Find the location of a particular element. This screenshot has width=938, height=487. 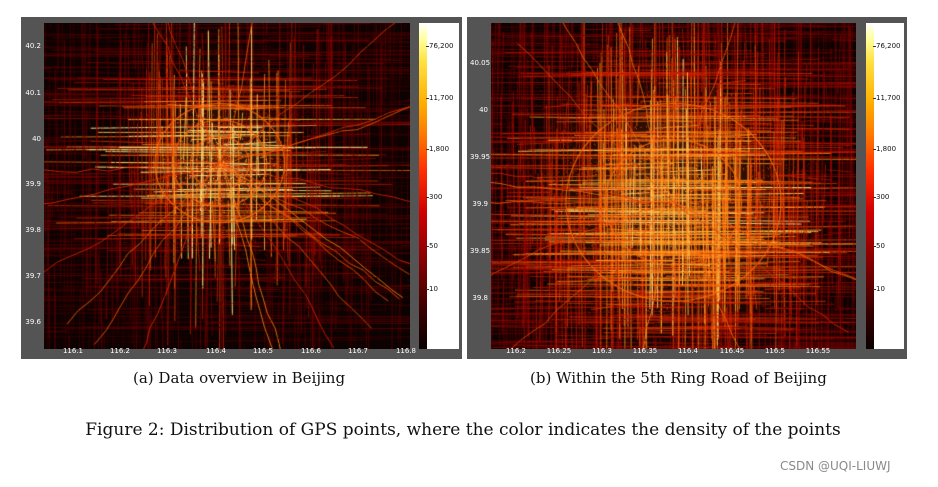

x-tick-label: 116.55 is located at coordinates (818, 351).